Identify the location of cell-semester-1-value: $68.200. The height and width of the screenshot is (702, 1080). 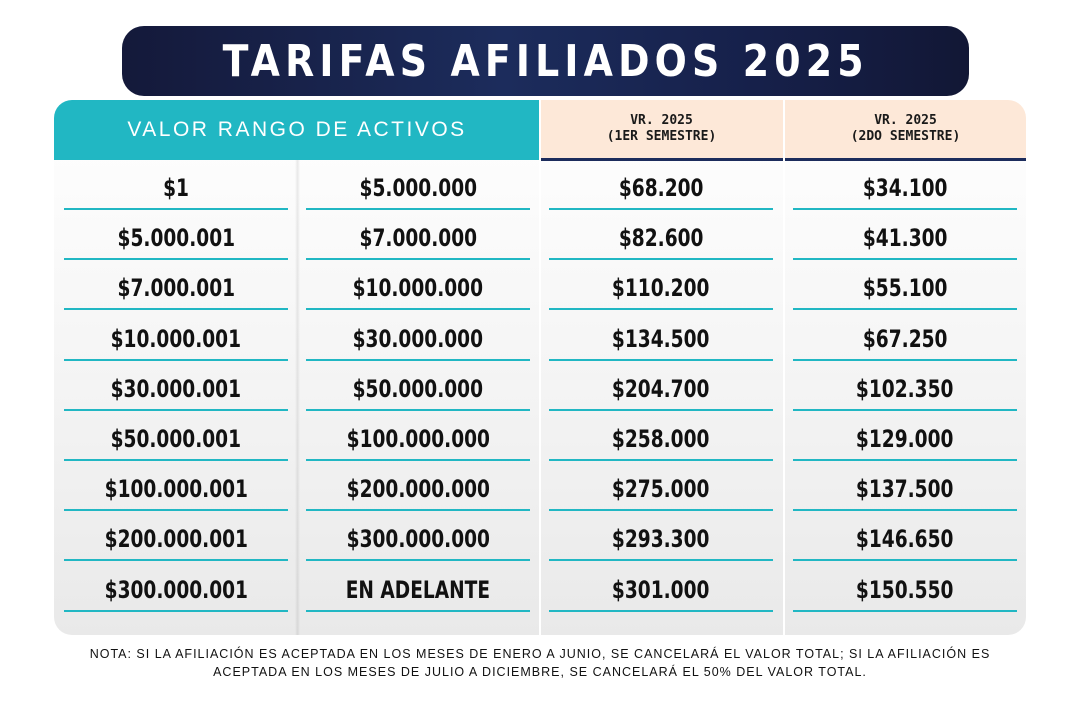
(661, 185).